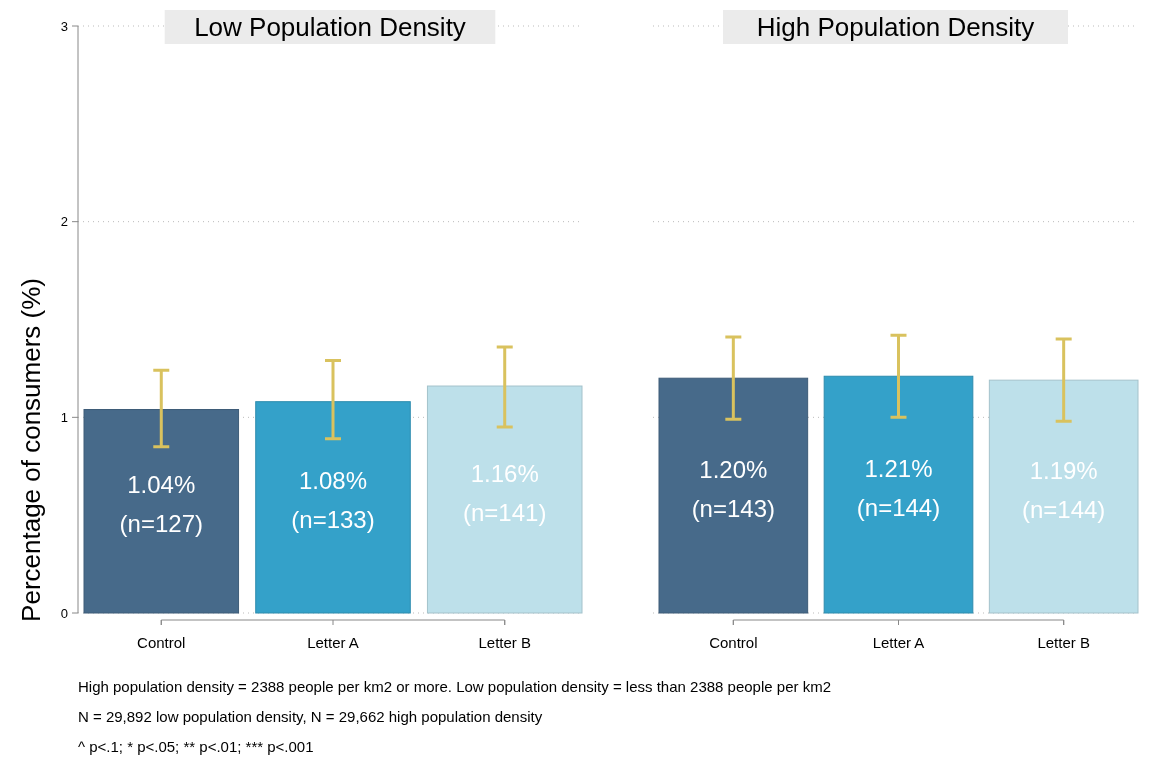 This screenshot has height=774, width=1150. What do you see at coordinates (1063, 489) in the screenshot?
I see `data-label: 1.19% (n=144)` at bounding box center [1063, 489].